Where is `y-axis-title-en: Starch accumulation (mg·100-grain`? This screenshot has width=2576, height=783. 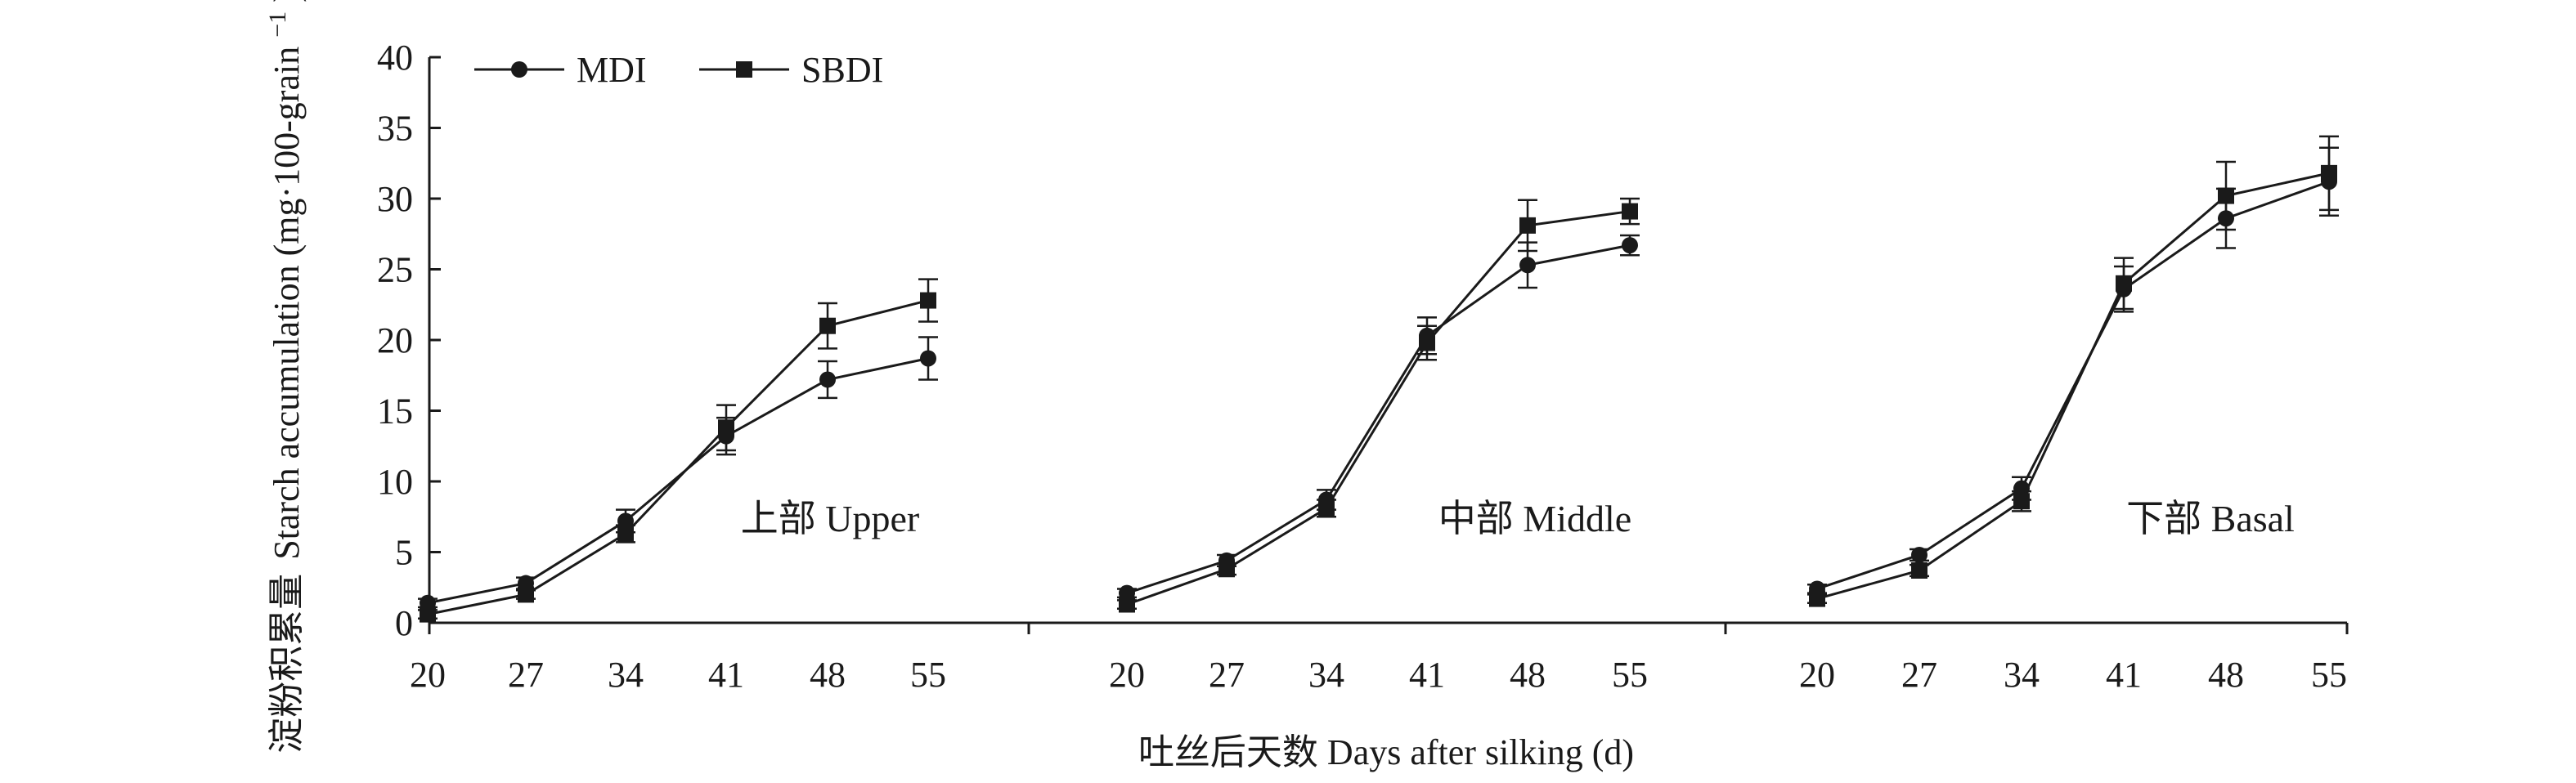
y-axis-title-en: Starch accumulation (mg·100-grain is located at coordinates (287, 303).